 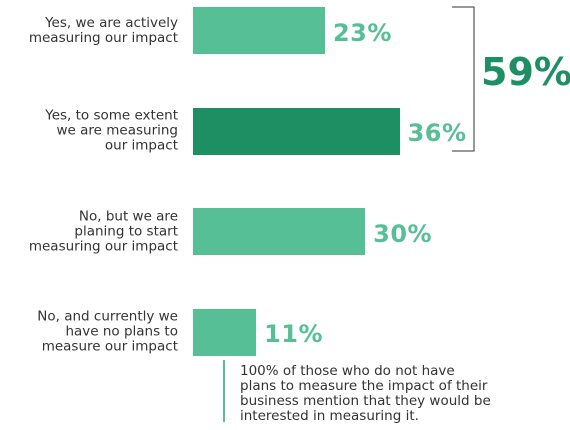 I want to click on value-label: 23%, so click(x=362, y=32).